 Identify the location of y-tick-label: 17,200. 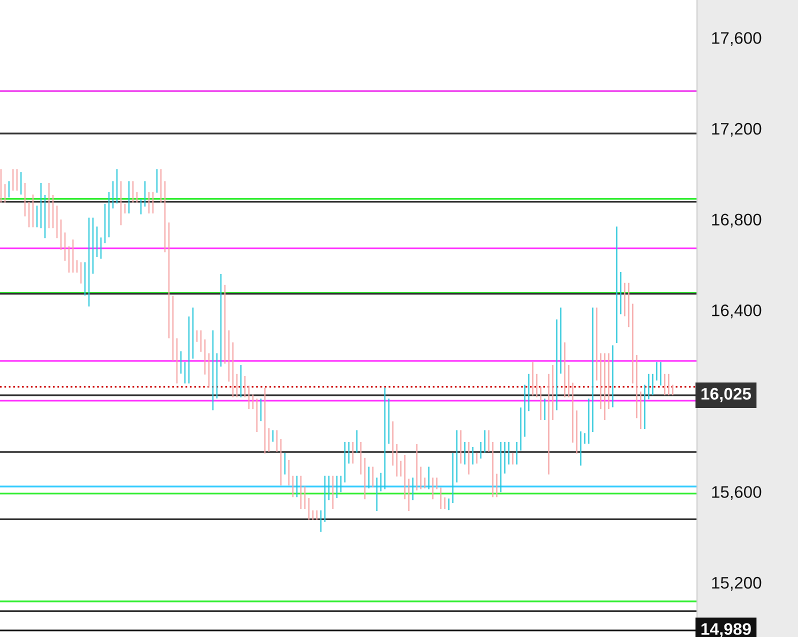
(737, 129).